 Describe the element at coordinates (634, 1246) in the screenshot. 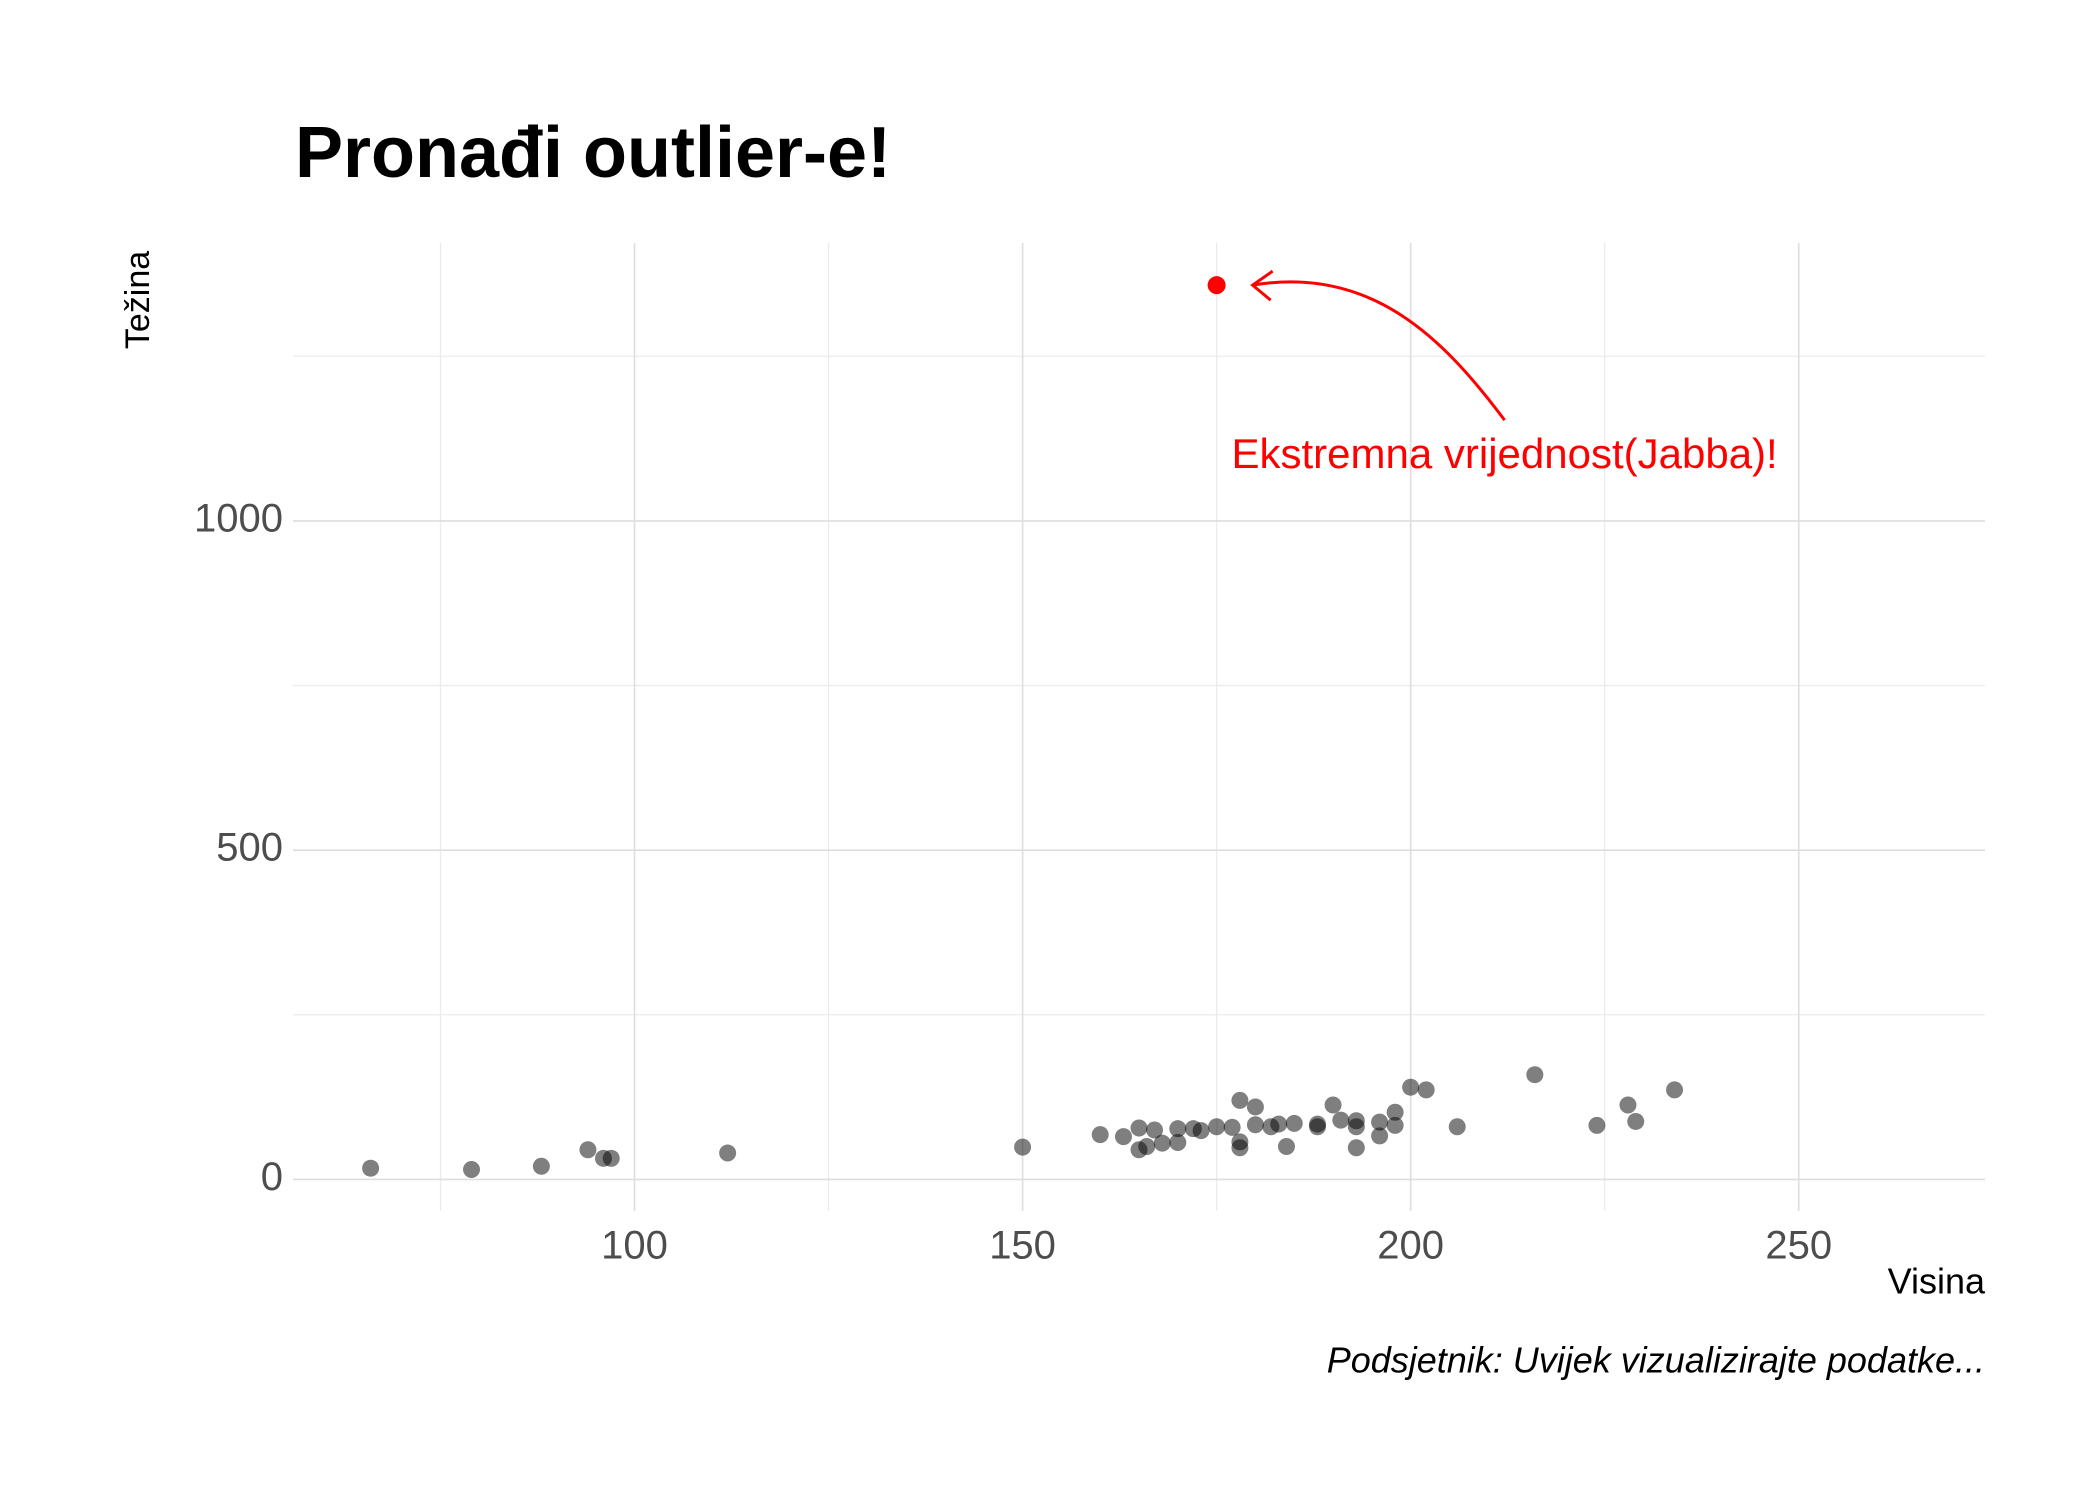

I see `x-tick-label: 100` at that location.